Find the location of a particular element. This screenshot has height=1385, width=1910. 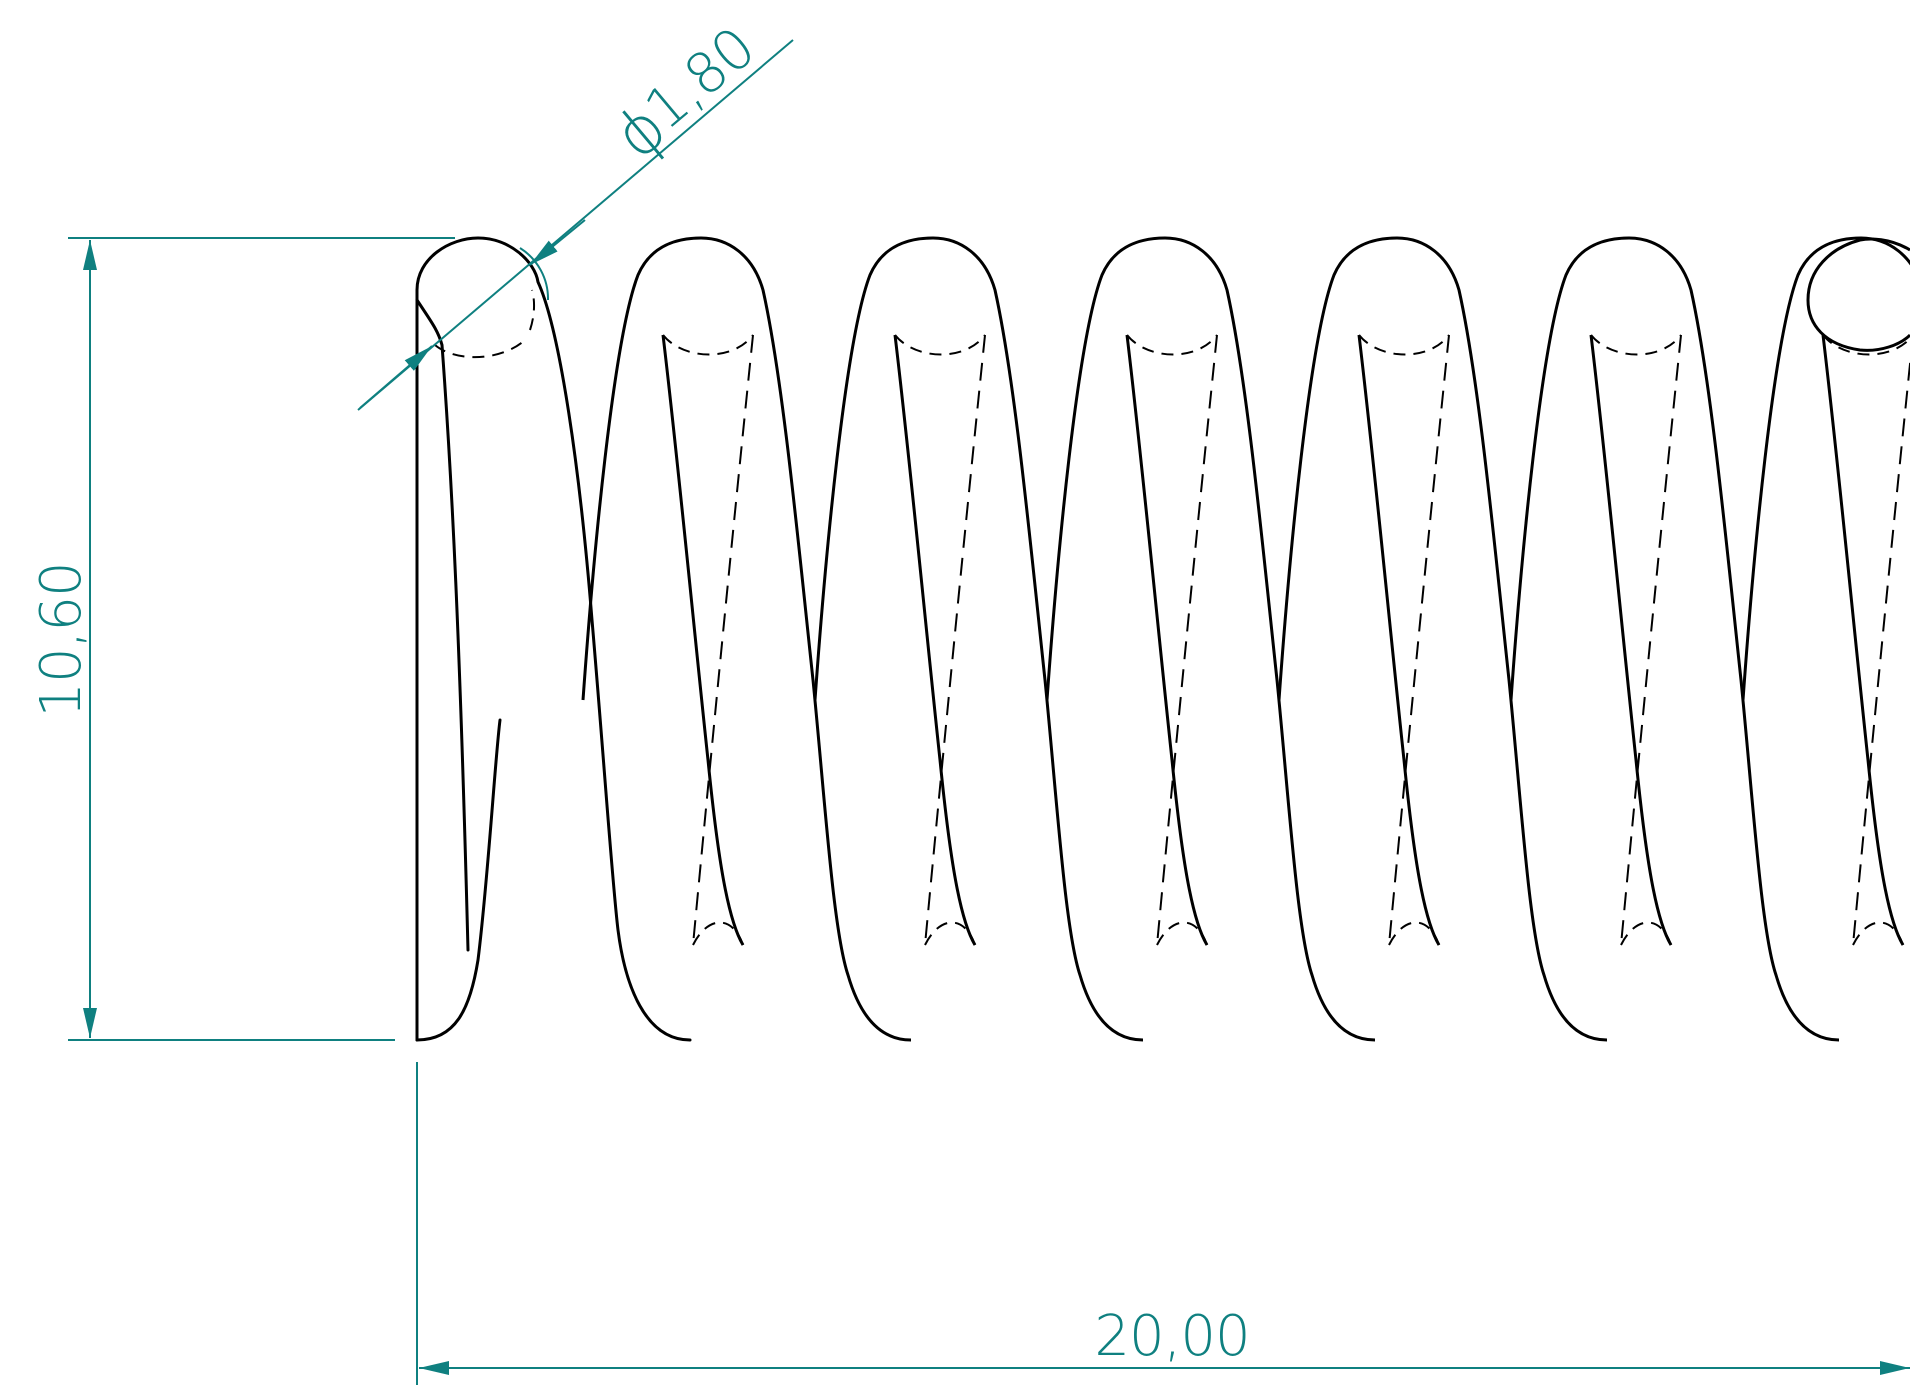

spring-coil-group is located at coordinates (553, 639).